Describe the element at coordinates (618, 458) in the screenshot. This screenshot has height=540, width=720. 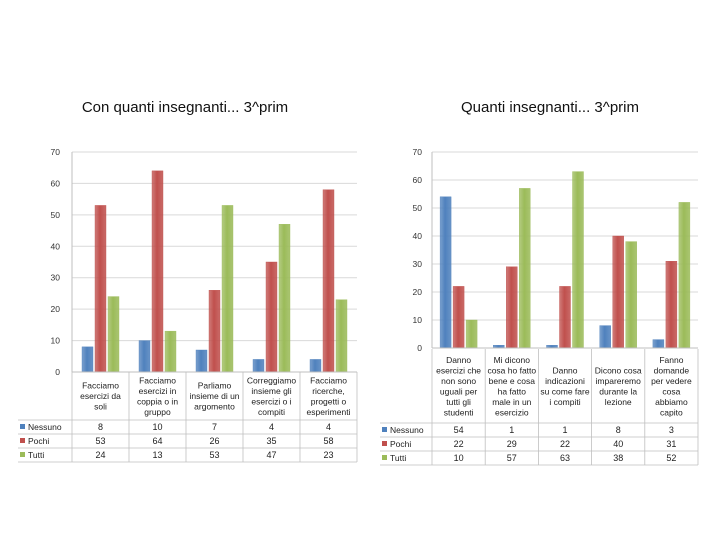
I see `table-value: 38` at that location.